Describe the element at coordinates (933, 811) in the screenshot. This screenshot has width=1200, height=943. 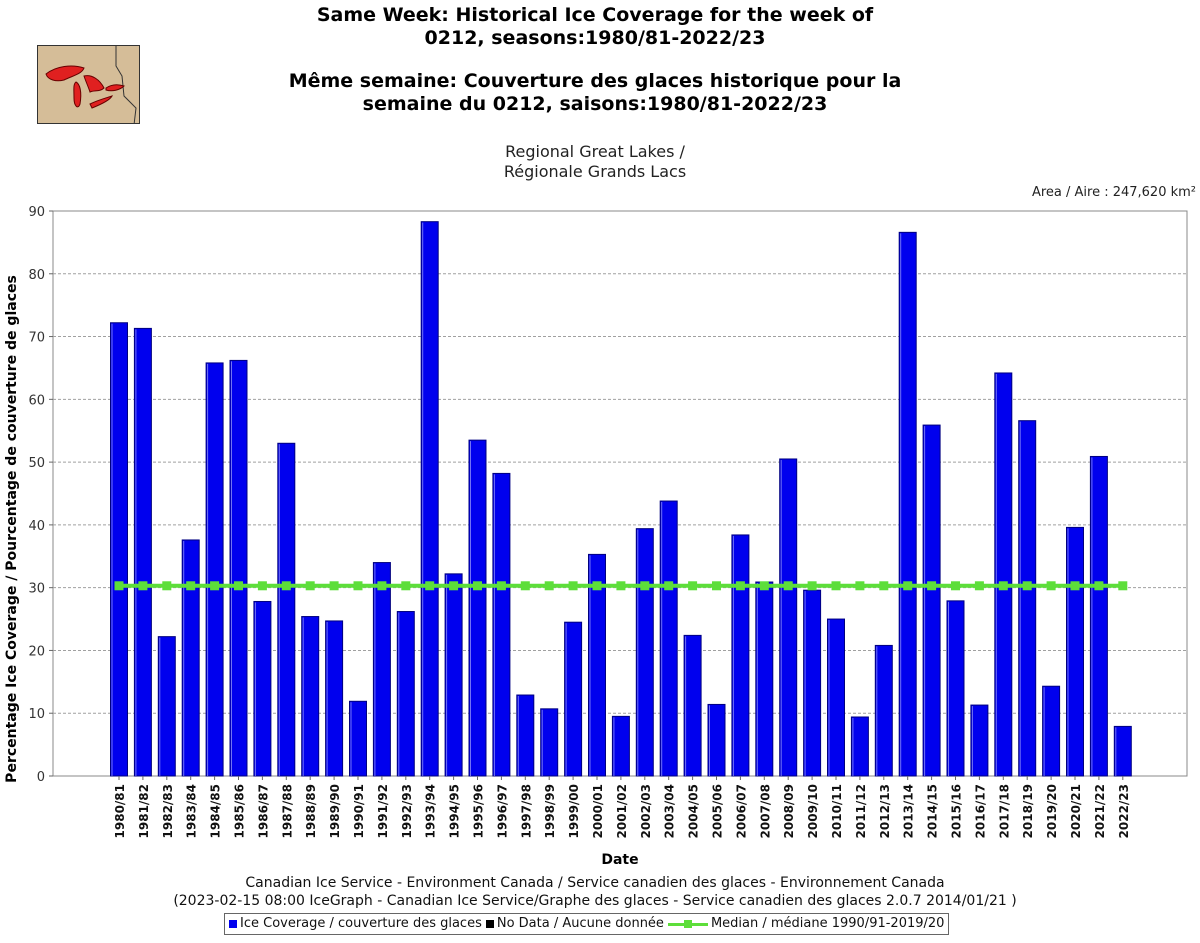
I see `x-tick-label: 2014/15` at that location.